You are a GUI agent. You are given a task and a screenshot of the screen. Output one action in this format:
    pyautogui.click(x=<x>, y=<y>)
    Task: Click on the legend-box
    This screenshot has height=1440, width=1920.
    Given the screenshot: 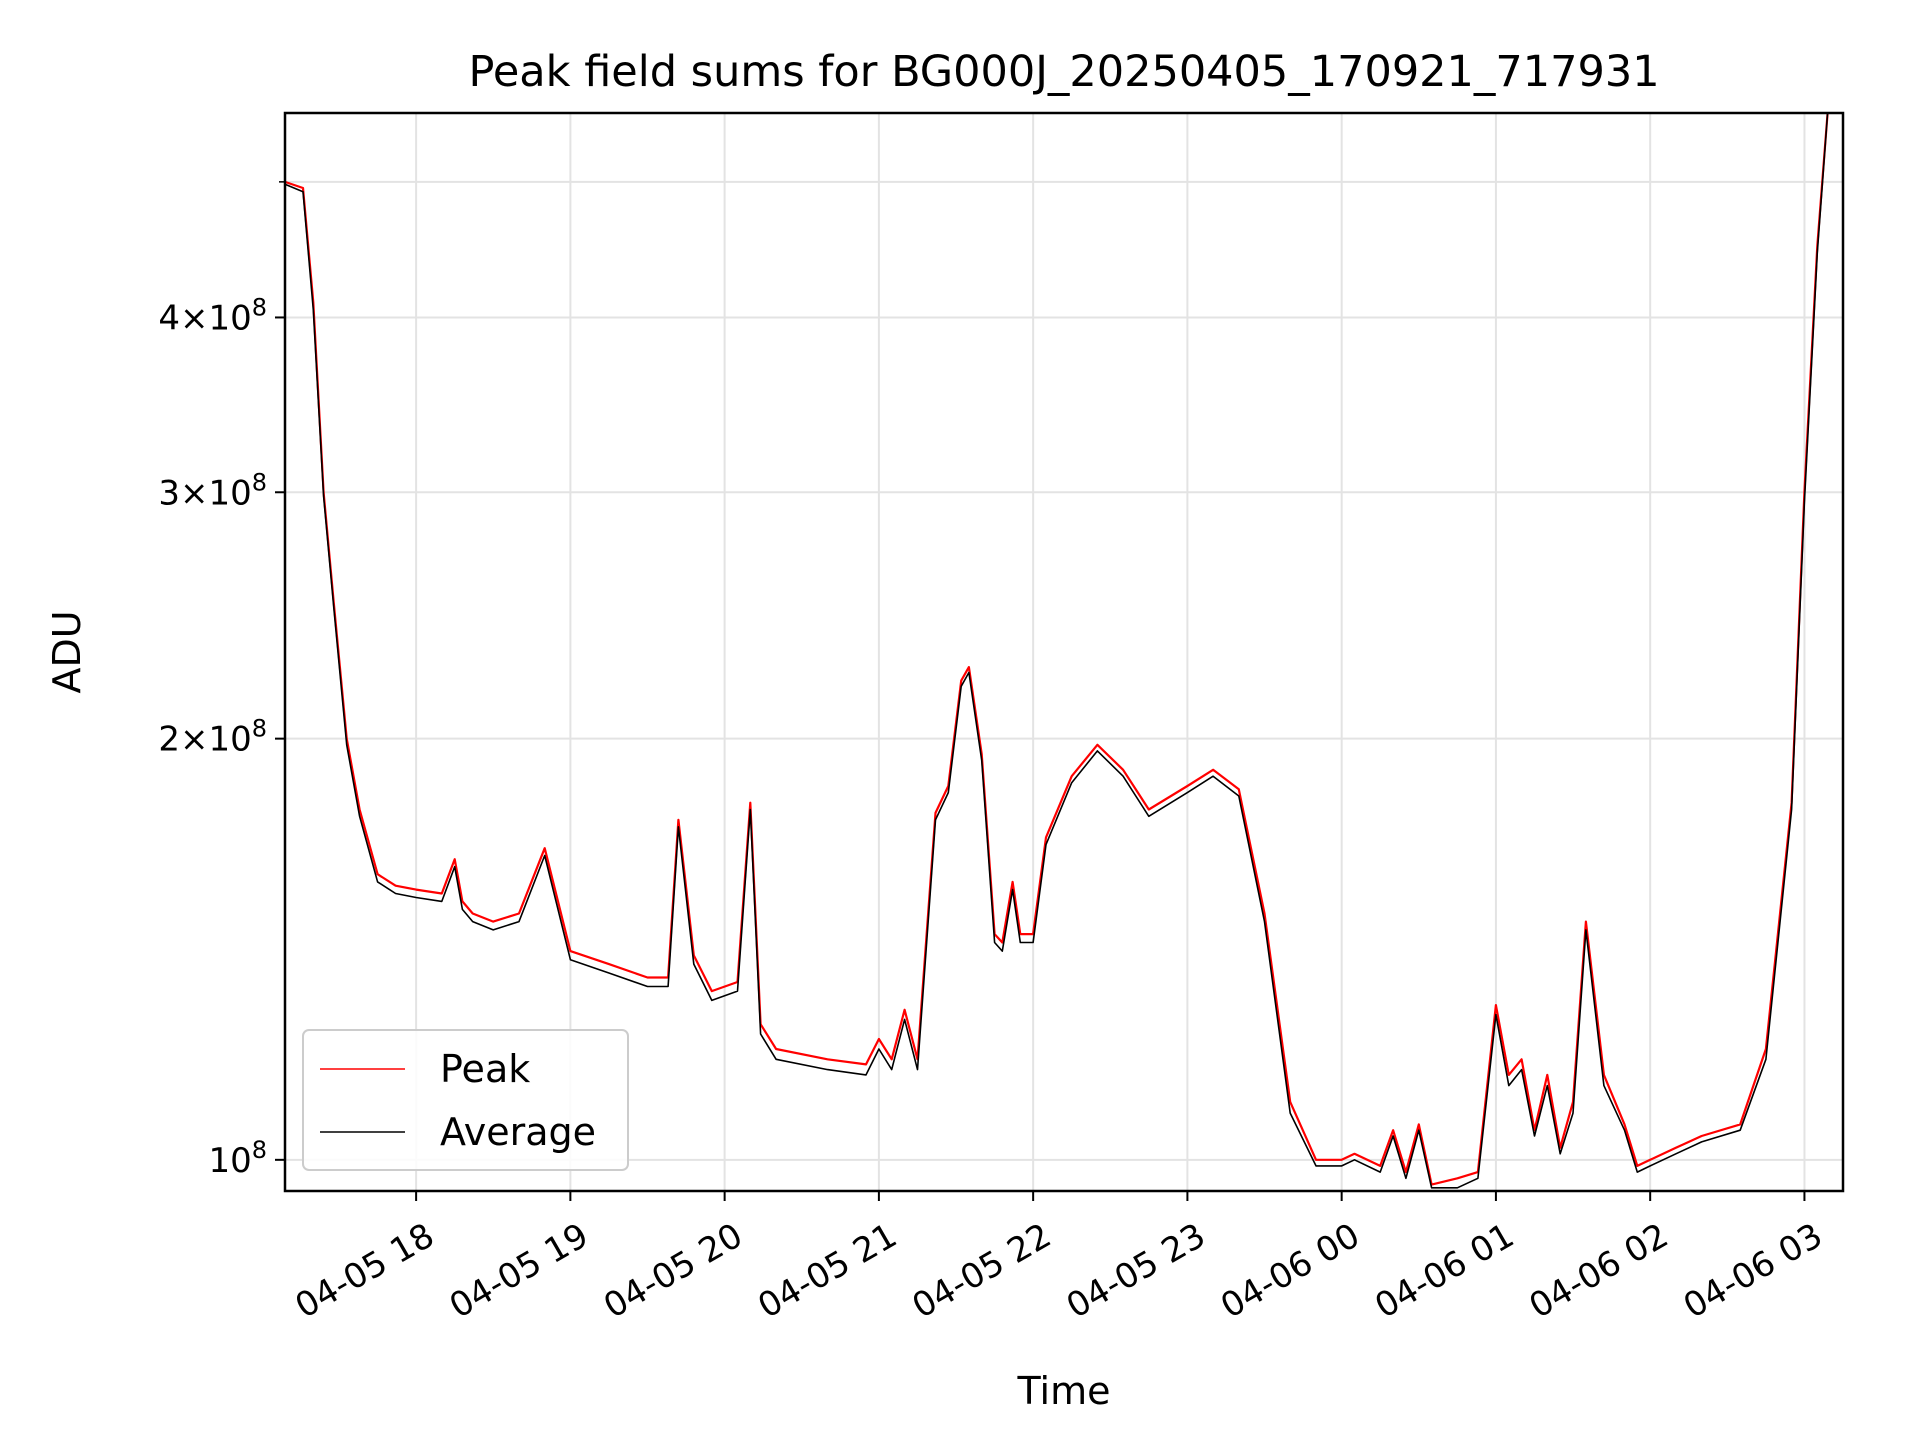 What is the action you would take?
    pyautogui.click(x=465, y=1100)
    